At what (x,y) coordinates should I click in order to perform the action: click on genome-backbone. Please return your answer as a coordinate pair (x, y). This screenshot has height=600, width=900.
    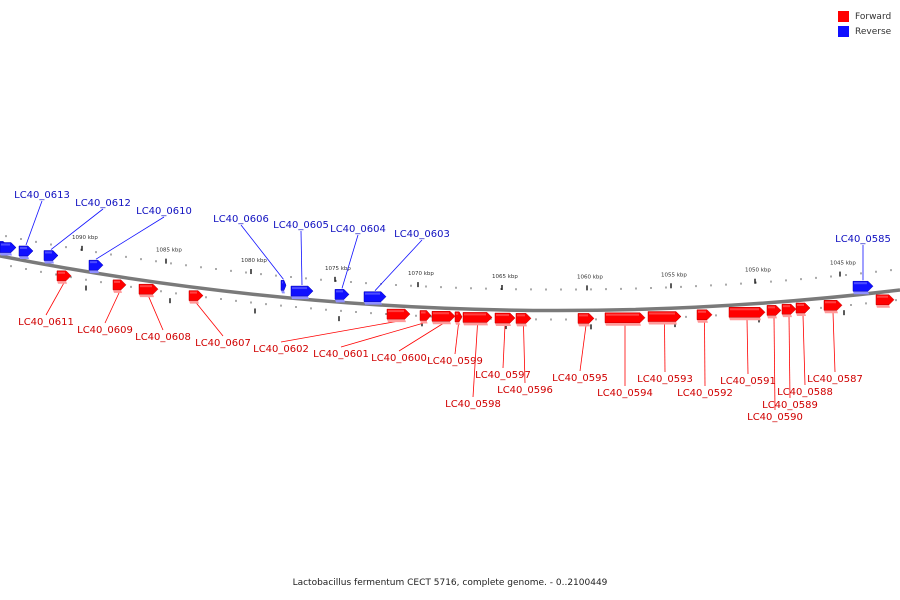
    Looking at the image, I should click on (450, 283).